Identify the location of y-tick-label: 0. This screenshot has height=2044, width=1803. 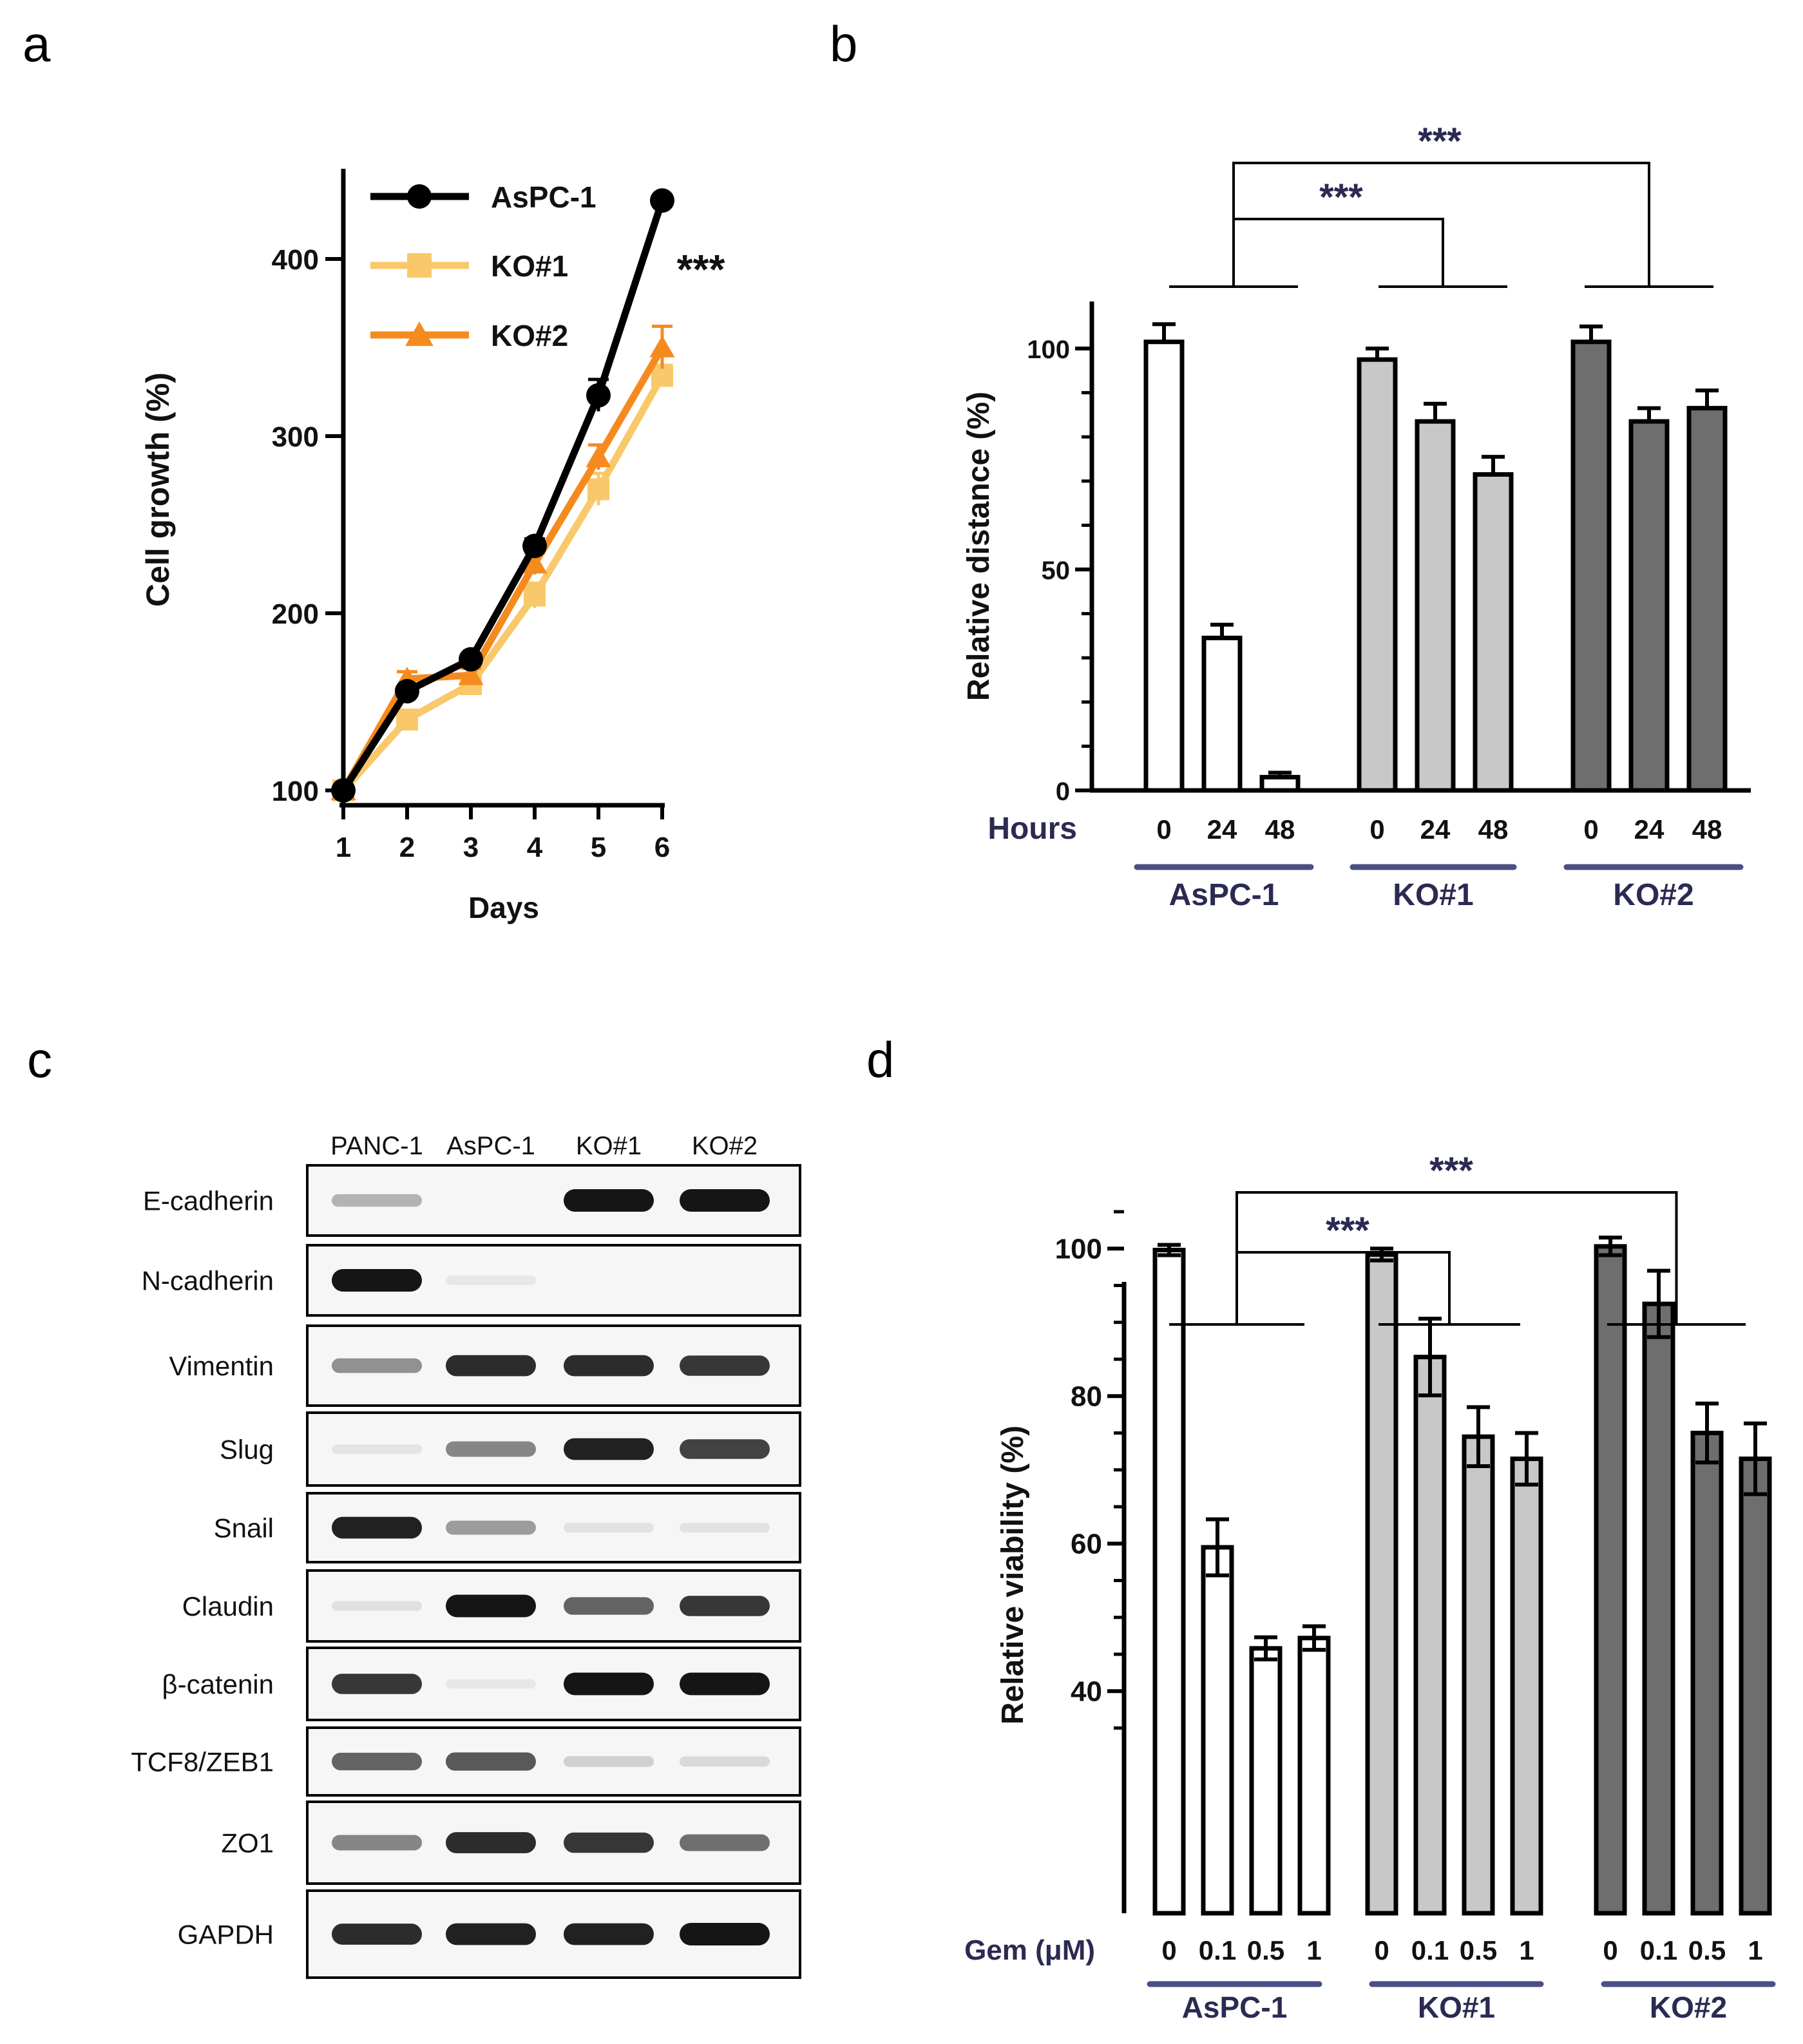
(1063, 792).